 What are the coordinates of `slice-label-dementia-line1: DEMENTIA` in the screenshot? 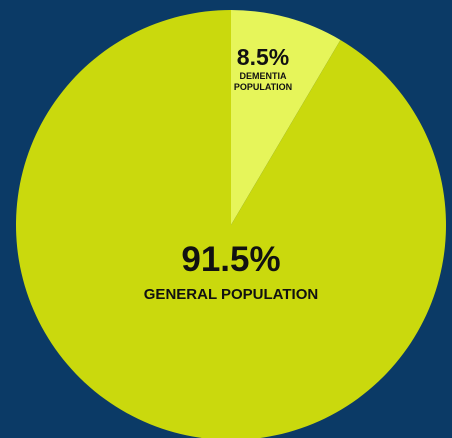 It's located at (264, 76).